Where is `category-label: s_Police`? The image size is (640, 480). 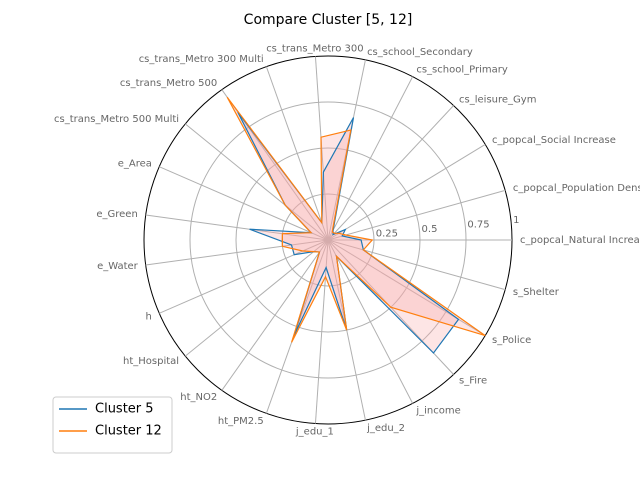
category-label: s_Police is located at coordinates (511, 340).